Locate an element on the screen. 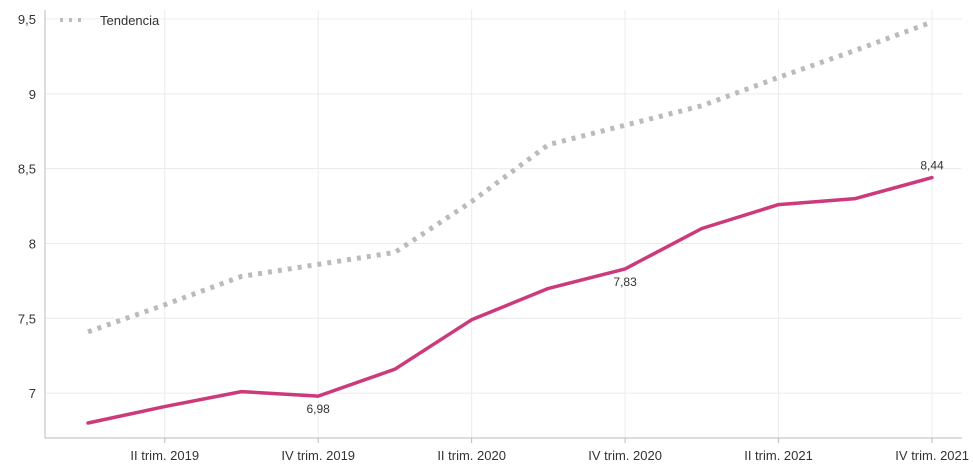  x-tick-label: II trim. 2020 is located at coordinates (471, 455).